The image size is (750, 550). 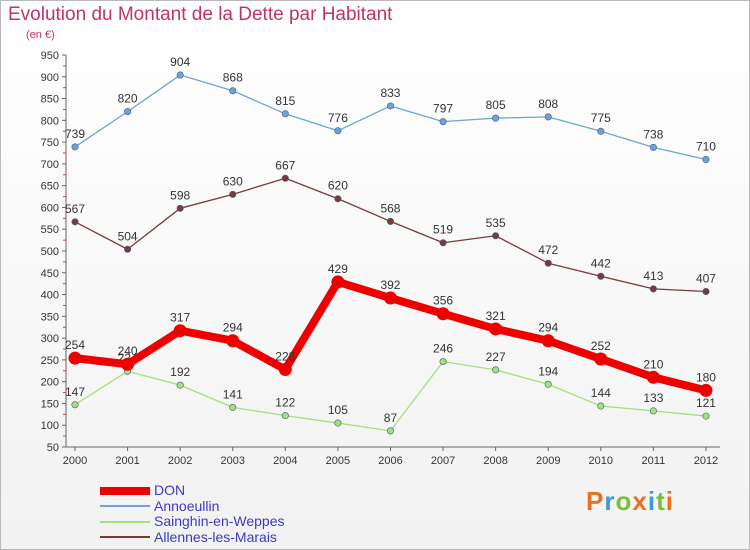 What do you see at coordinates (50, 274) in the screenshot?
I see `y-tick-label: 450` at bounding box center [50, 274].